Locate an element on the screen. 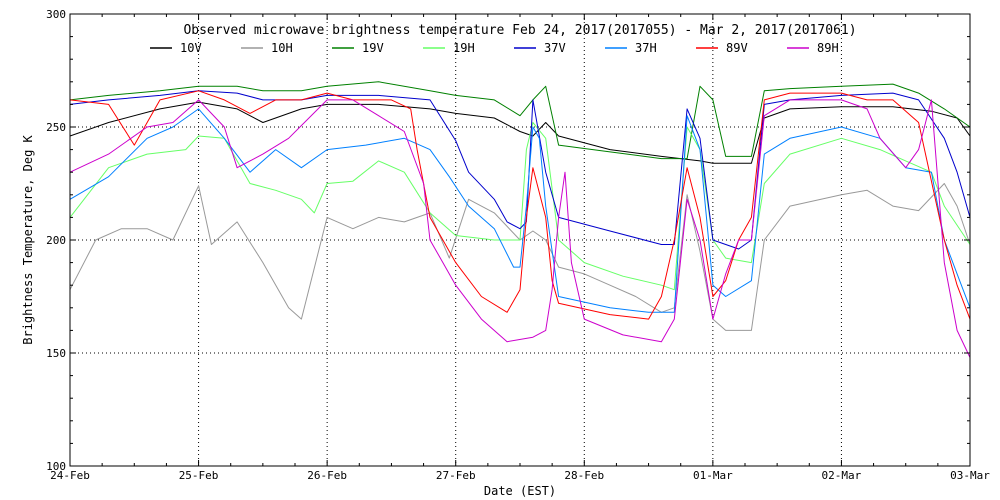 This screenshot has height=500, width=1000. legend-label-10v: 10V is located at coordinates (191, 48).